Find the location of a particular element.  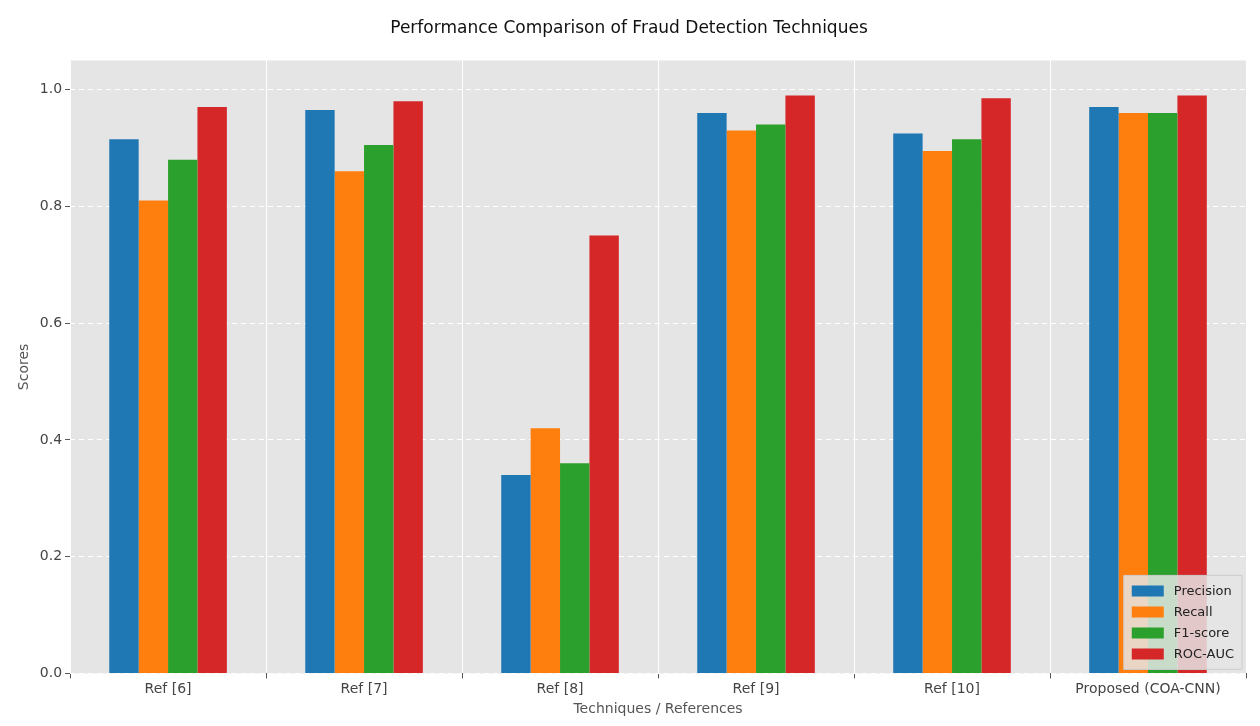

legend-label: Recall is located at coordinates (1193, 611).